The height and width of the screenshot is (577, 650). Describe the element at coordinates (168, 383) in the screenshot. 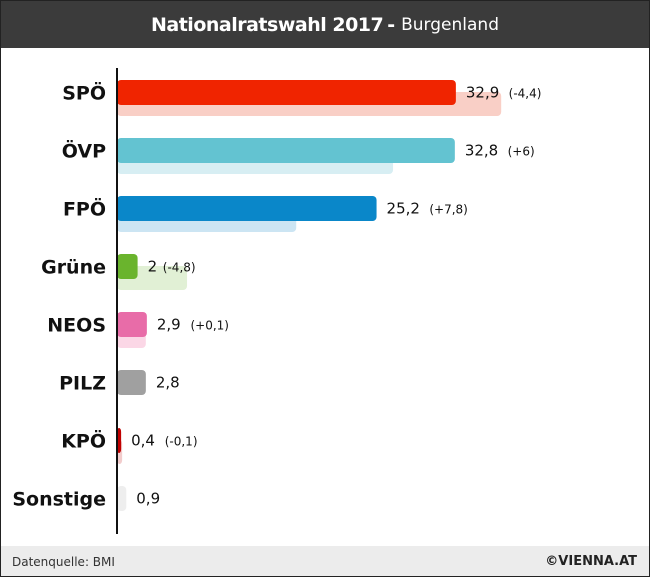

I see `value-label: 2,8` at that location.